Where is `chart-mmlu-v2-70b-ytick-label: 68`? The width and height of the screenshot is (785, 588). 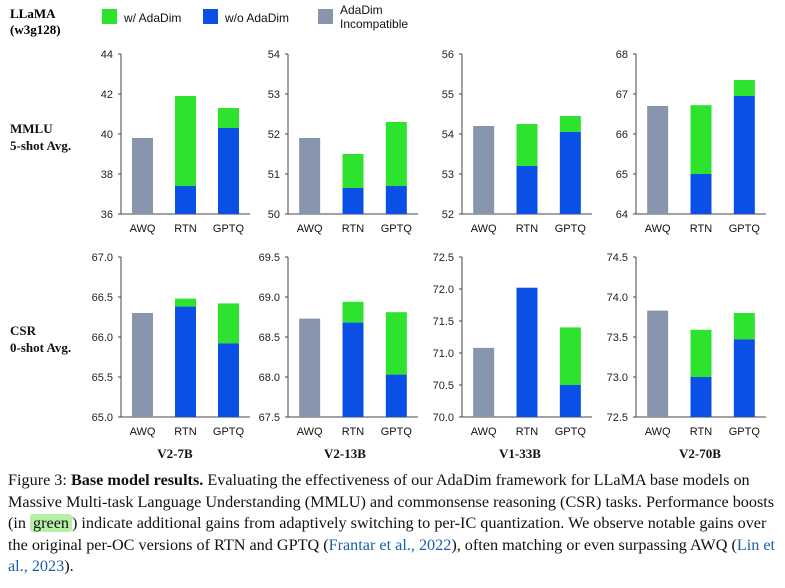 chart-mmlu-v2-70b-ytick-label: 68 is located at coordinates (622, 55).